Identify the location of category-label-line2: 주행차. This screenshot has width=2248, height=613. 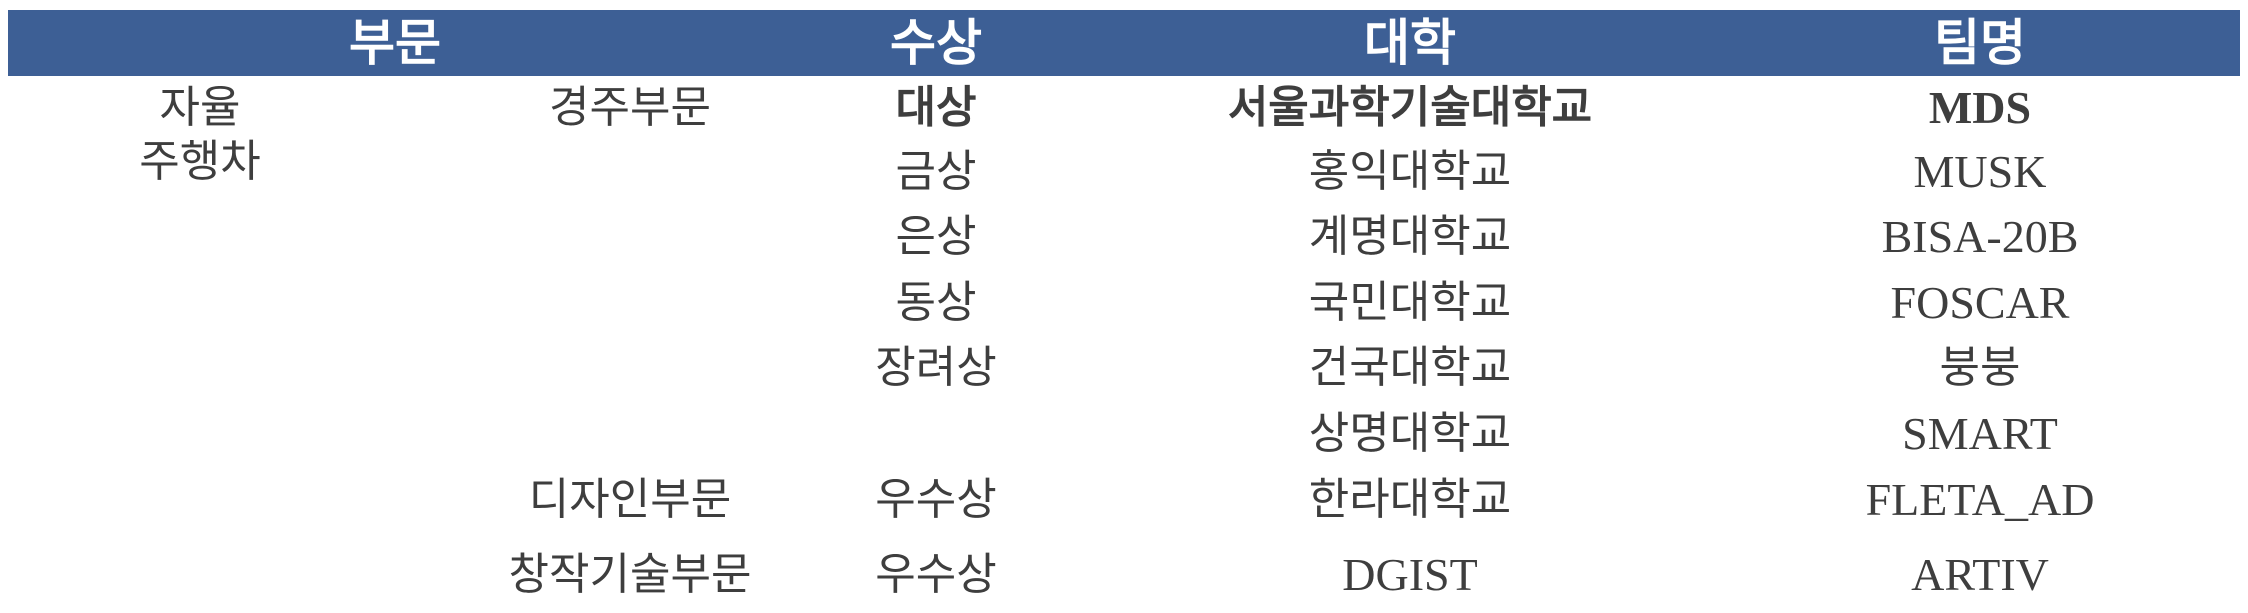
(200, 161).